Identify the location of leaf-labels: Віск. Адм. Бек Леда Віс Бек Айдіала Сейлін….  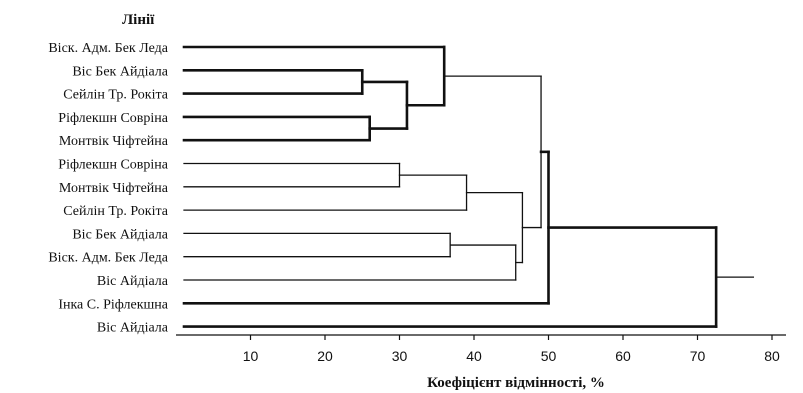
(108, 188).